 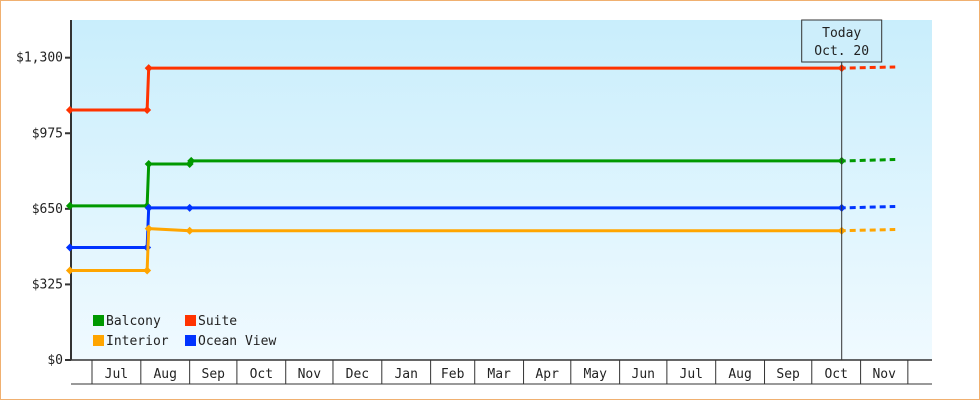 I want to click on legend-label: Balcony, so click(x=133, y=321).